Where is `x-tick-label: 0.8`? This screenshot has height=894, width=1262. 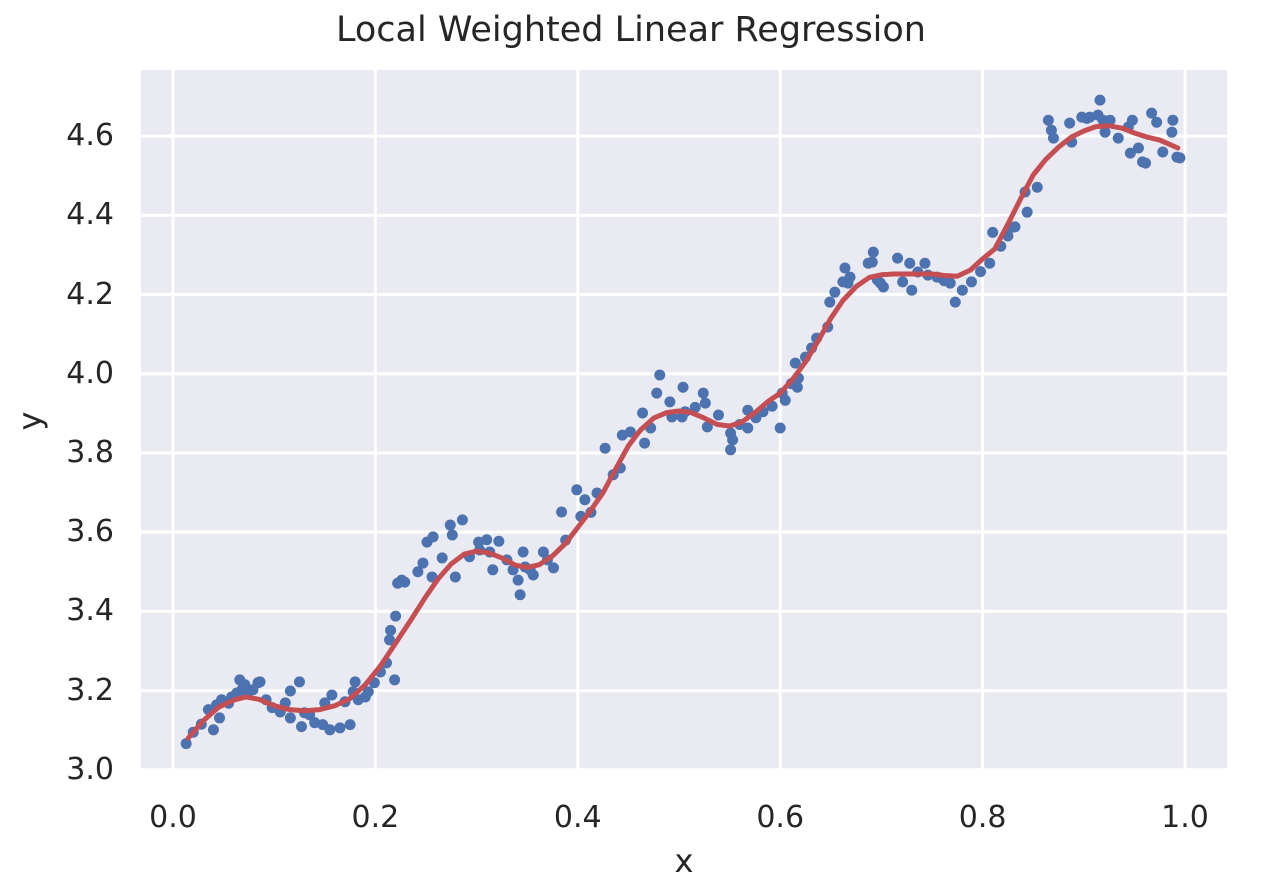 x-tick-label: 0.8 is located at coordinates (982, 817).